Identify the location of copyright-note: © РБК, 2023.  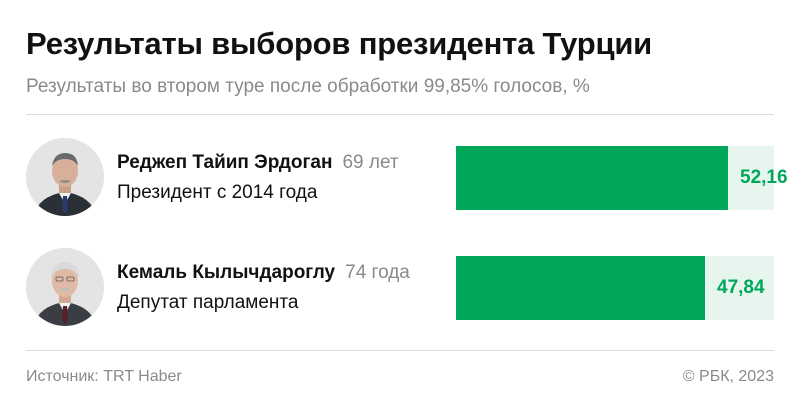
(728, 376).